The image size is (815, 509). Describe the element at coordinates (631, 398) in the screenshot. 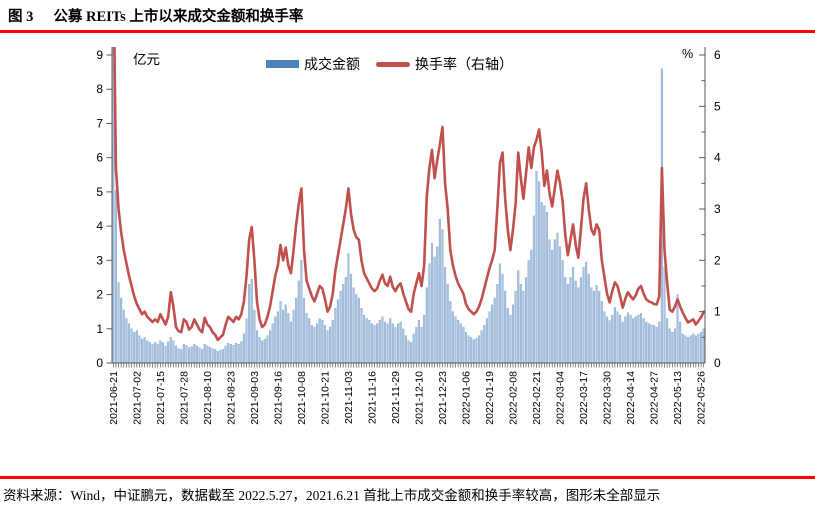

I see `x-axis-date-label: 2022-04-14` at that location.